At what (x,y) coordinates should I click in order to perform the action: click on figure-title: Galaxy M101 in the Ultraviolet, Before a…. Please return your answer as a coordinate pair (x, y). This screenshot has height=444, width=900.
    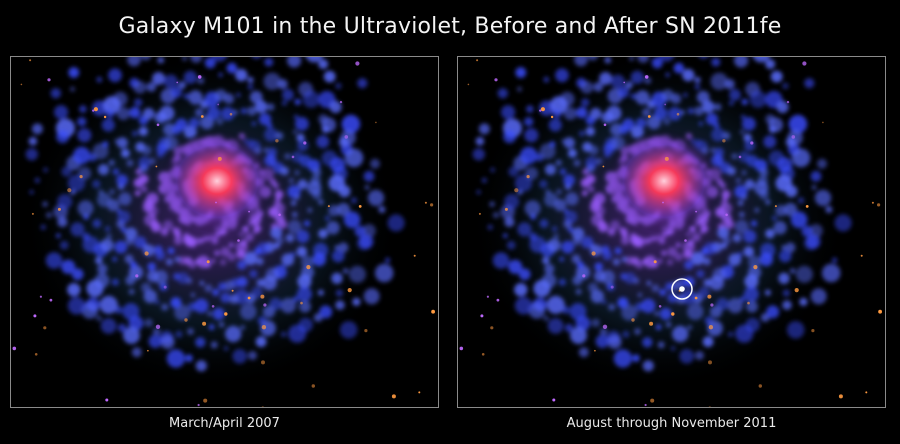
    Looking at the image, I should click on (450, 26).